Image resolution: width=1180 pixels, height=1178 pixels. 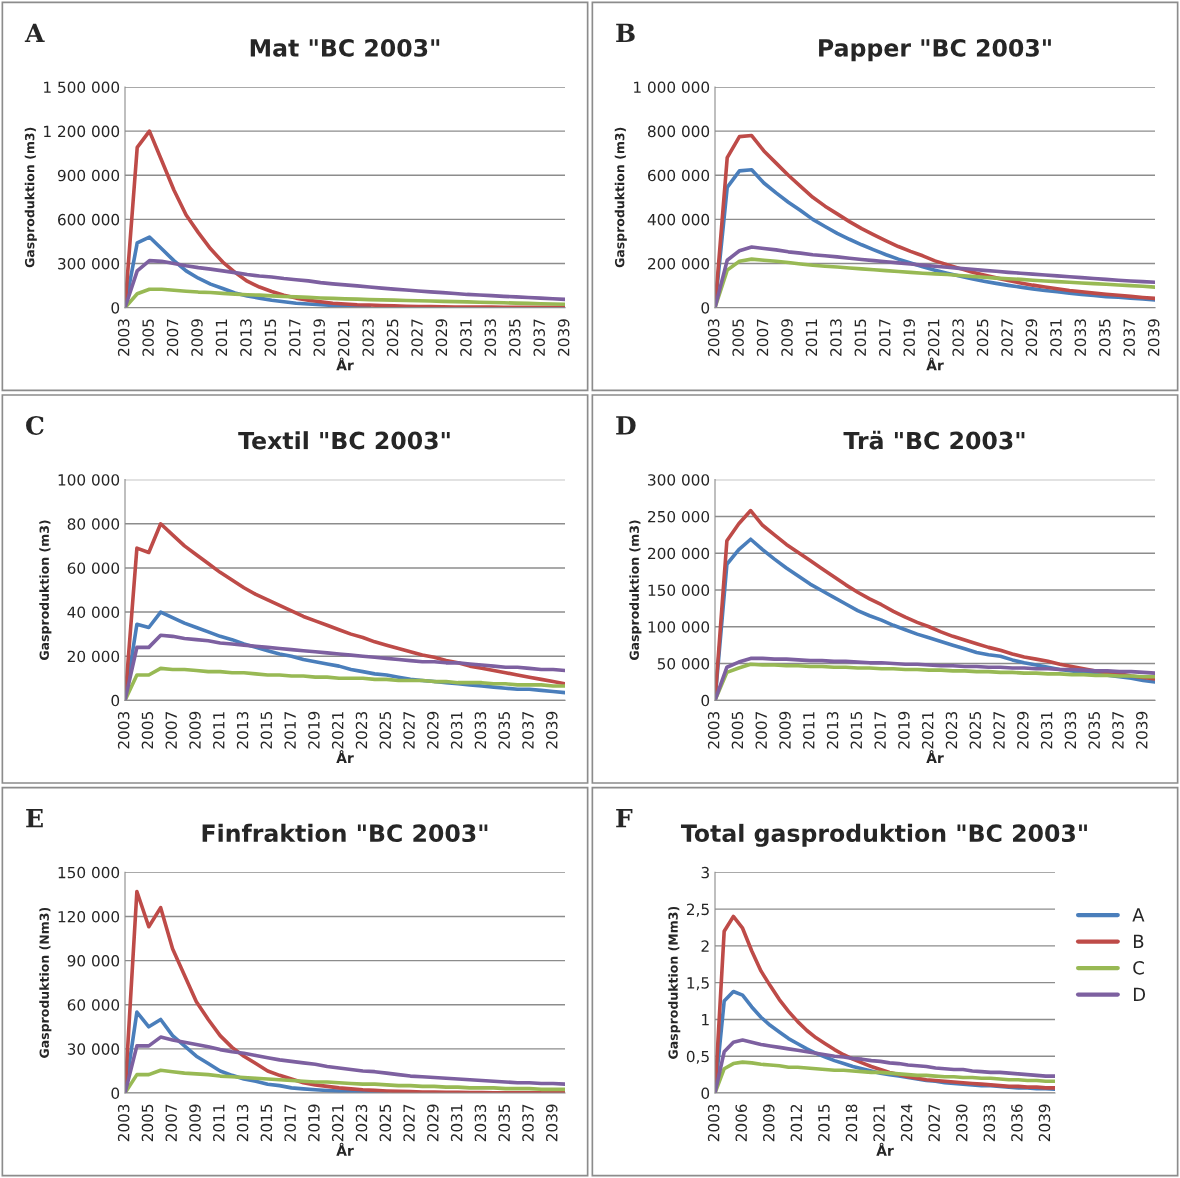 What do you see at coordinates (1138, 941) in the screenshot?
I see `legend-label: B` at bounding box center [1138, 941].